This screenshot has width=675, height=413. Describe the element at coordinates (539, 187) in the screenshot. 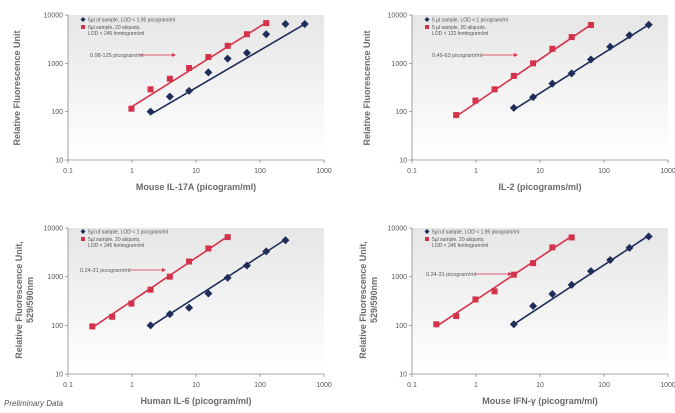

I see `x-axis-label: IL-2 (picograms/ml)` at that location.